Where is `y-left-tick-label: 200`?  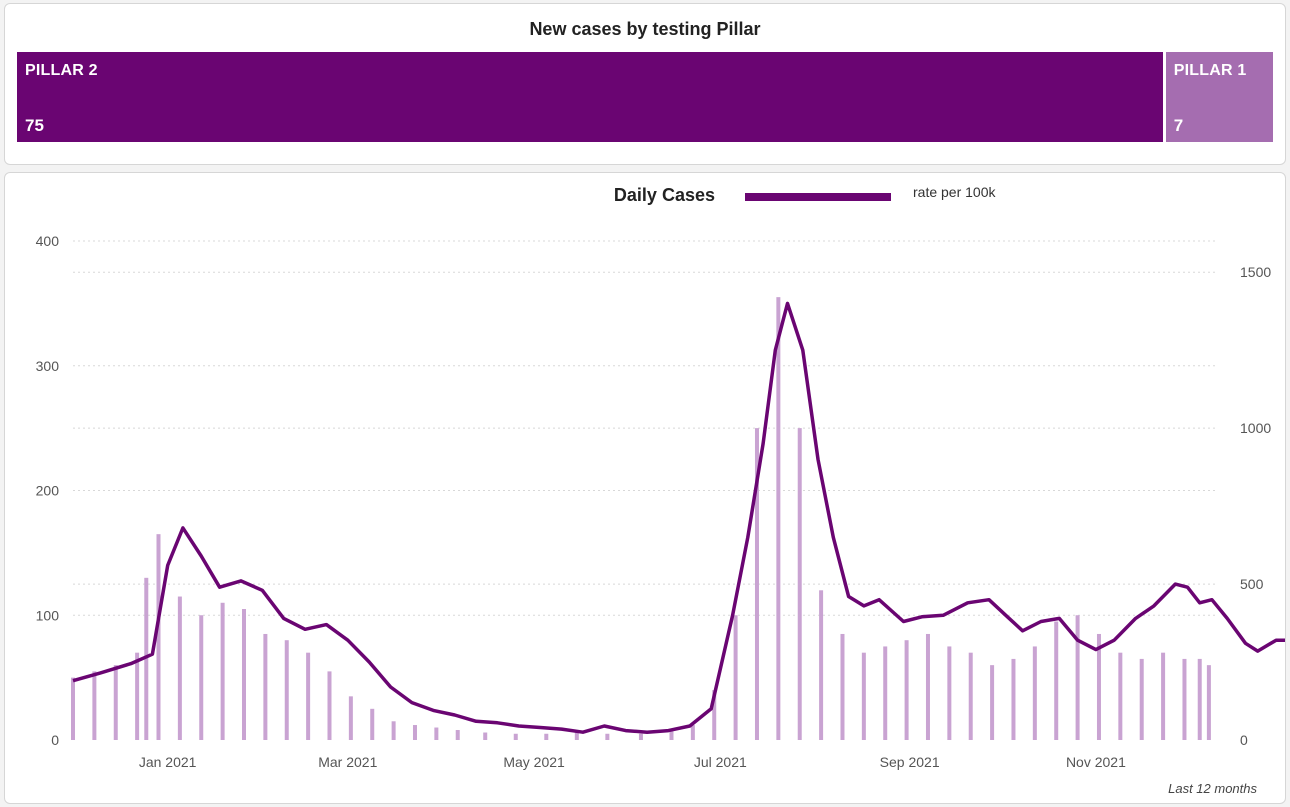
y-left-tick-label: 200 is located at coordinates (48, 491).